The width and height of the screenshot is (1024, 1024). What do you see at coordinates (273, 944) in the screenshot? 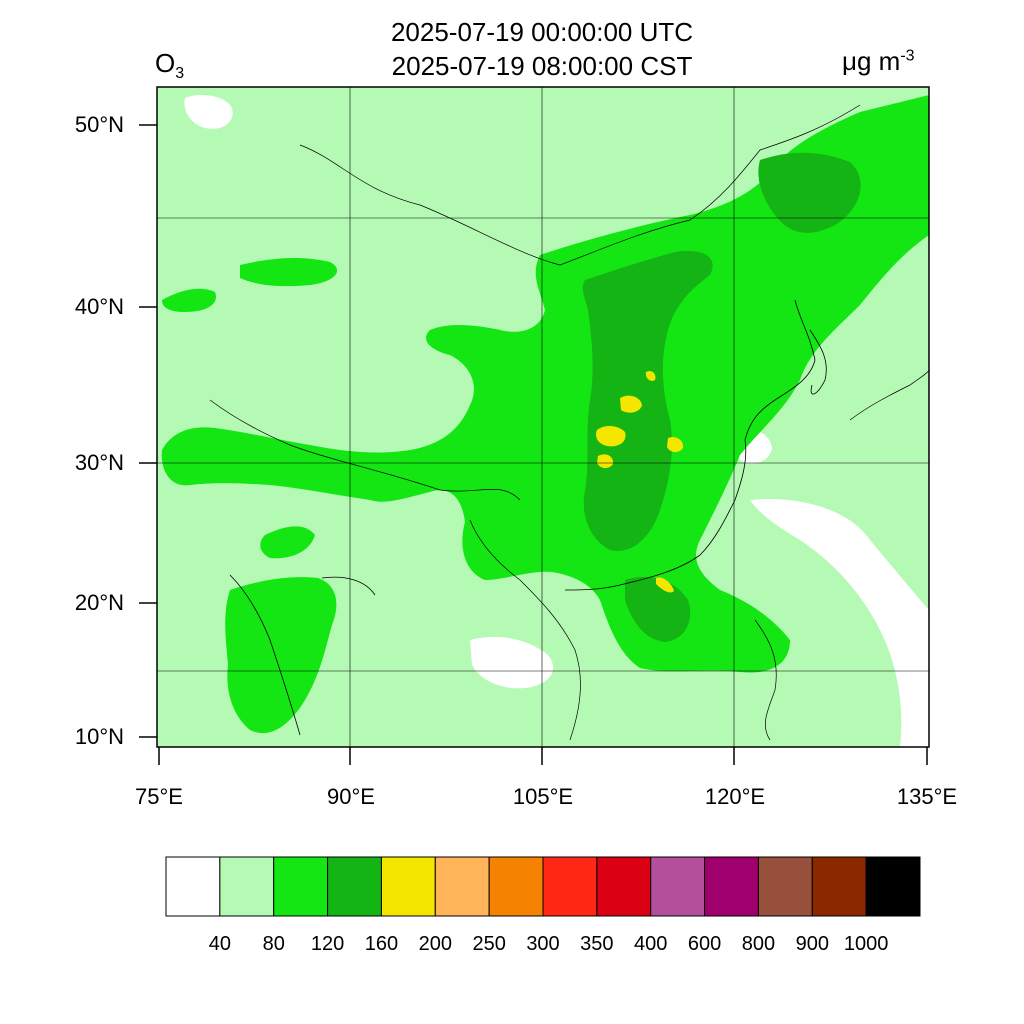
I see `colorbar-label-80: 80` at bounding box center [273, 944].